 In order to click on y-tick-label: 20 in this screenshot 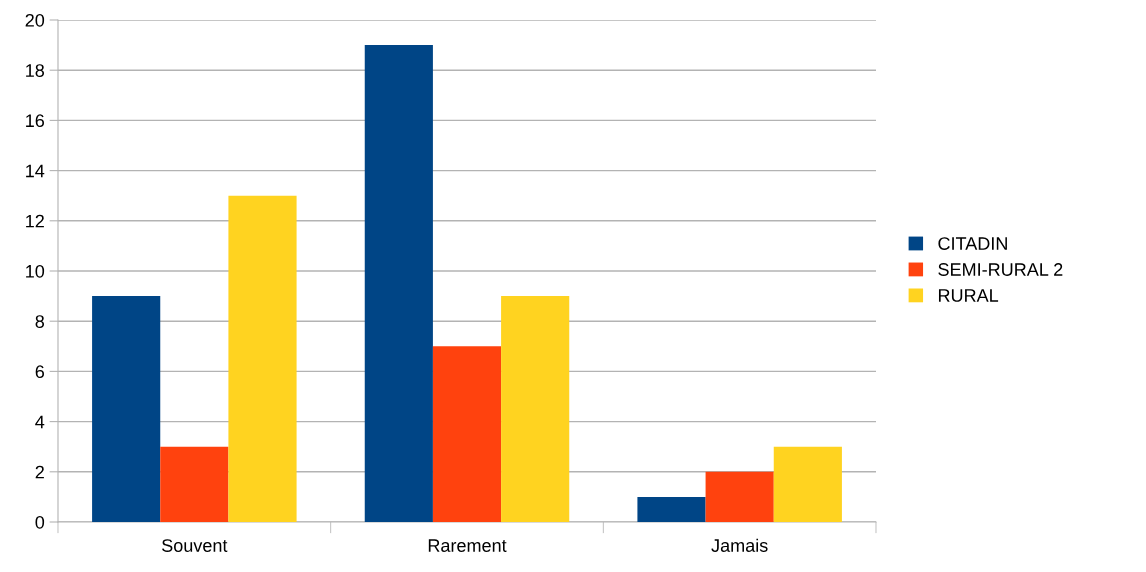, I will do `click(35, 20)`.